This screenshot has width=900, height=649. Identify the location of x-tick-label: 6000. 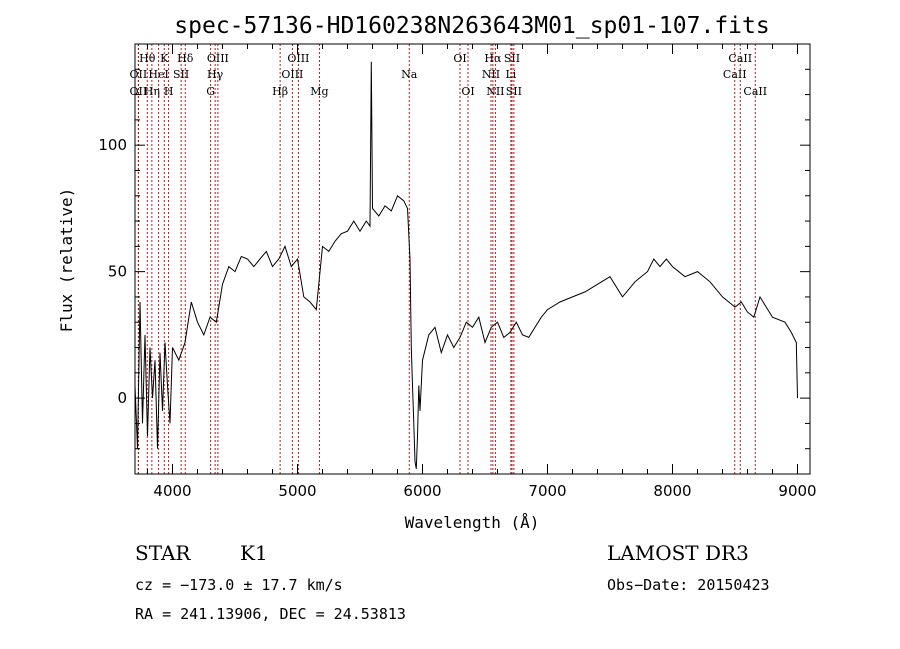
(422, 491).